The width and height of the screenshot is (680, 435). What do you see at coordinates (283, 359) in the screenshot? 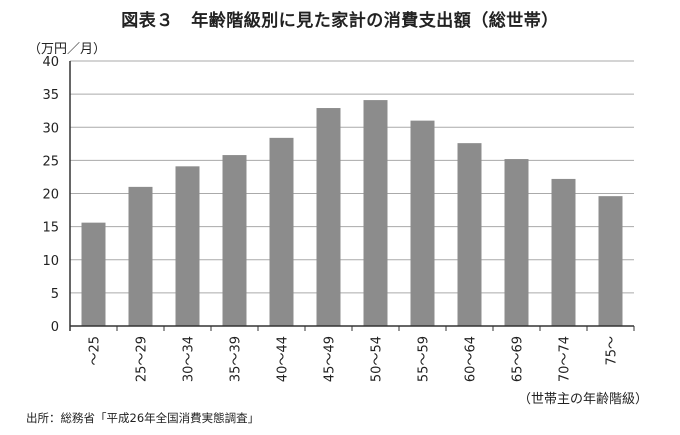
I see `x-tick-label: 40～44` at bounding box center [283, 359].